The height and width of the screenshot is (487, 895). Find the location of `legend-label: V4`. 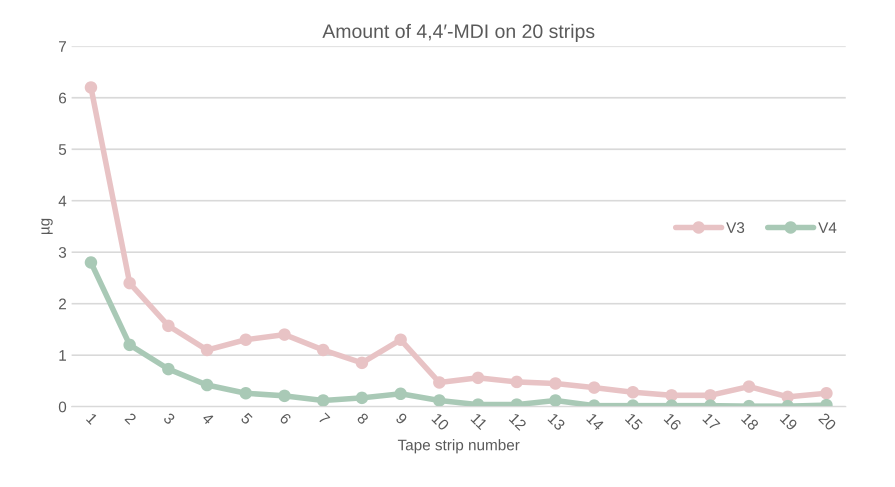

legend-label: V4 is located at coordinates (827, 227).